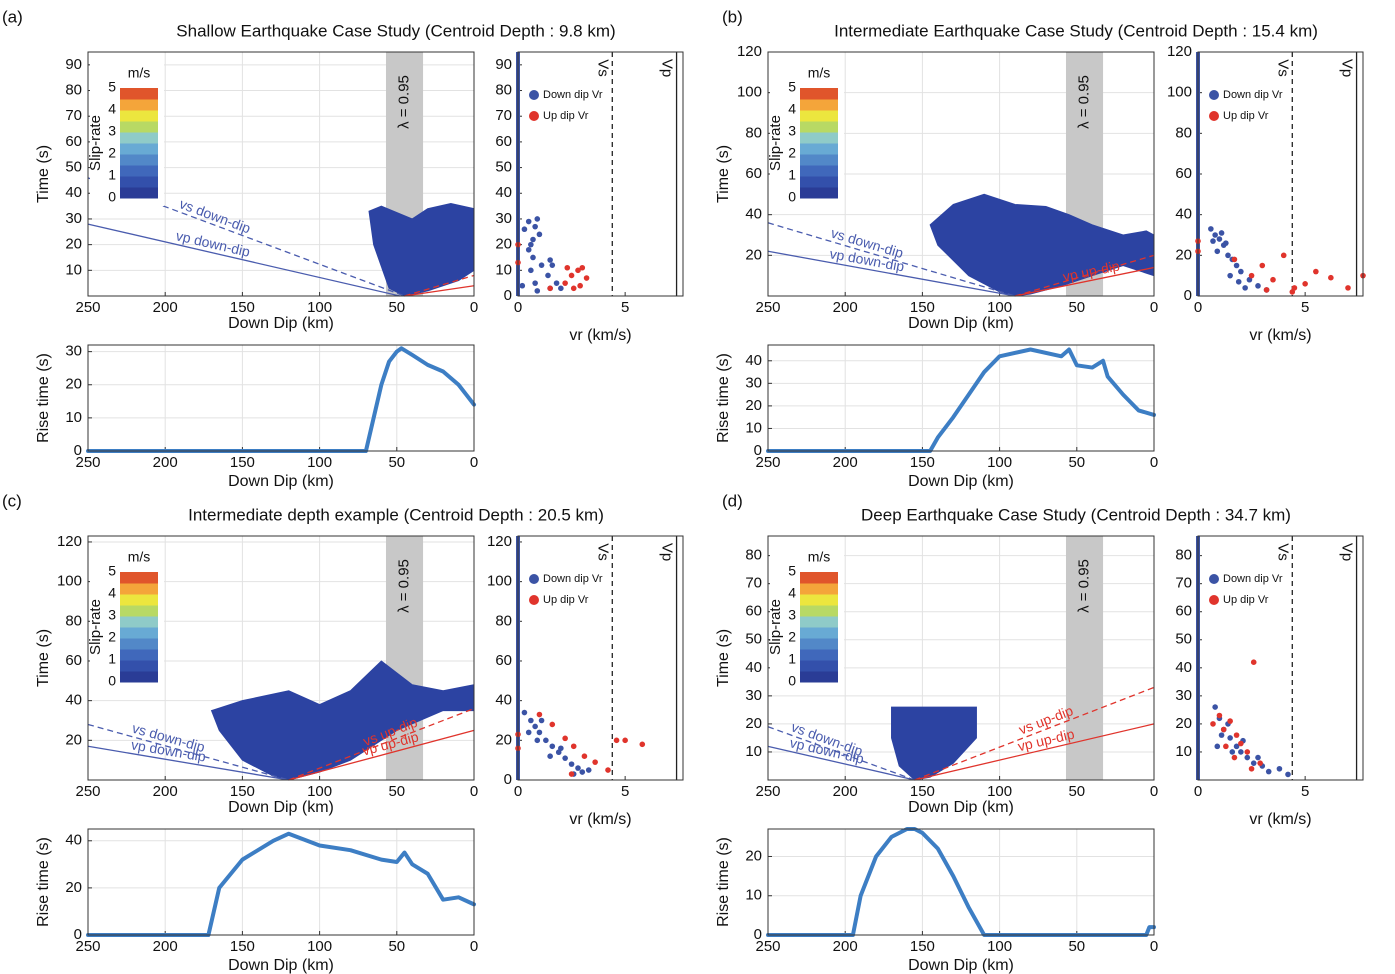 The image size is (1395, 974). What do you see at coordinates (69, 541) in the screenshot?
I see `y-tick-label: 120` at bounding box center [69, 541].